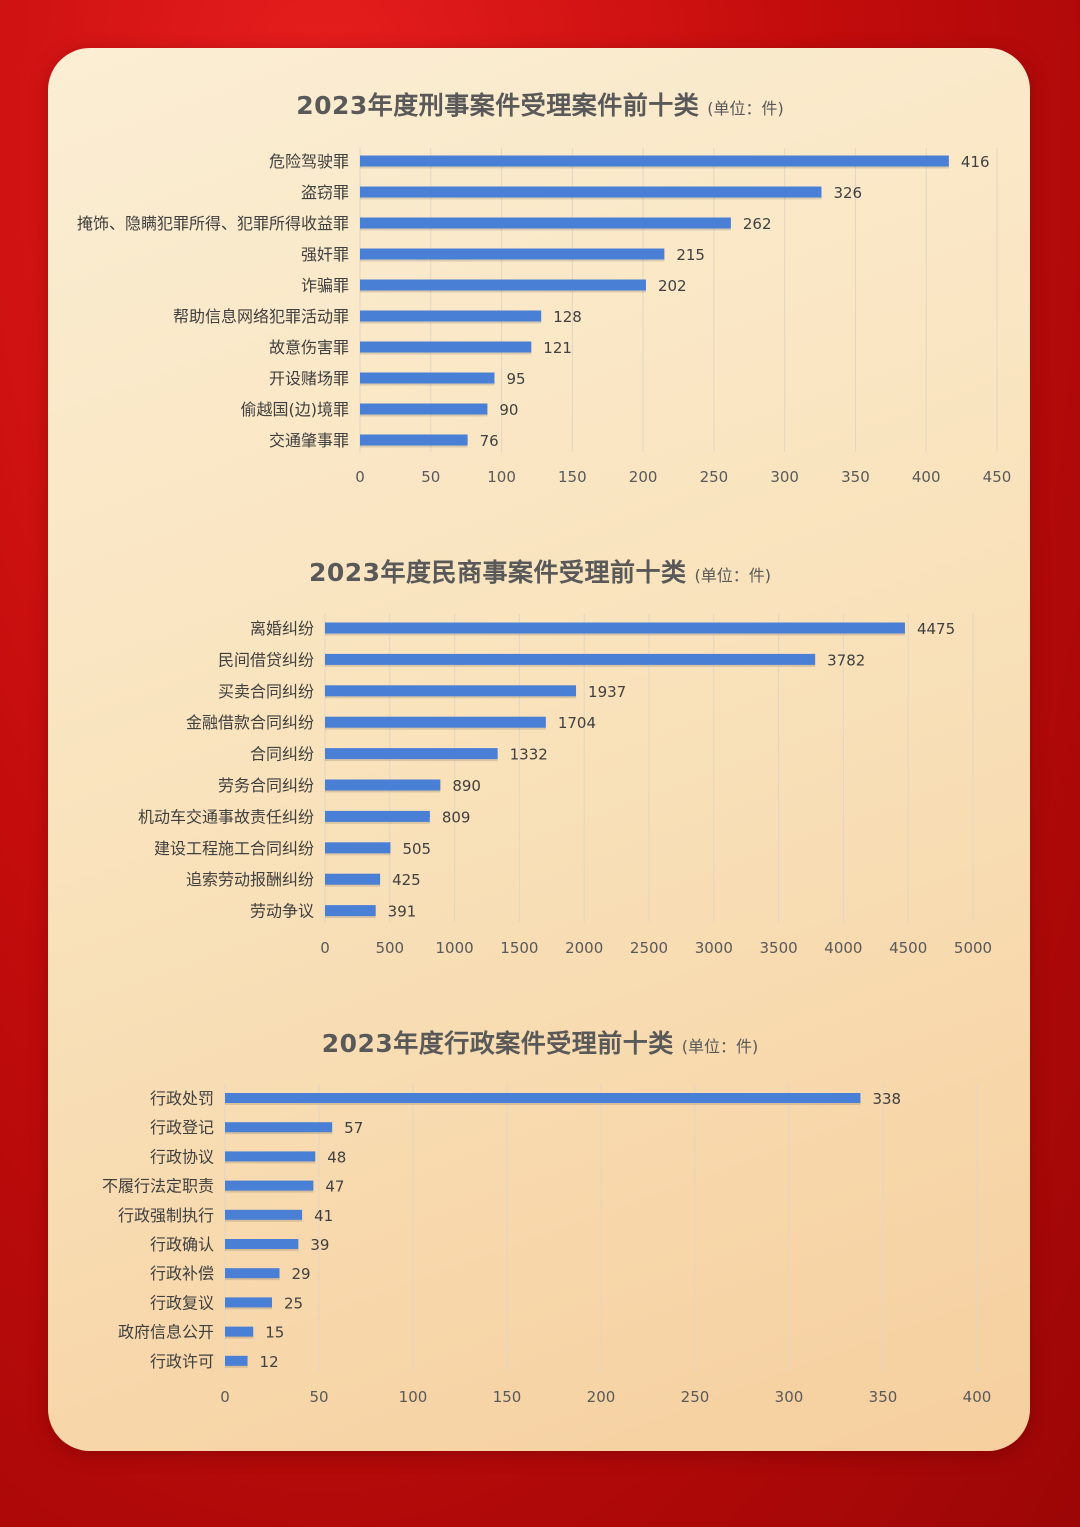 This screenshot has width=1080, height=1527. I want to click on category-label: 离婚纠纷, so click(282, 628).